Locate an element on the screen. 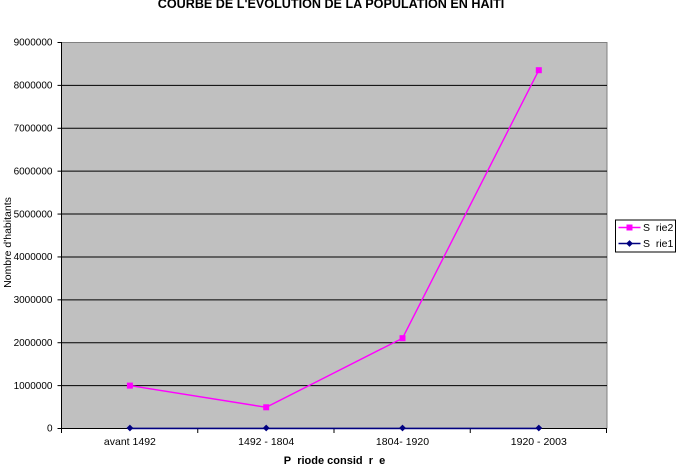 This screenshot has width=677, height=468. svg-text: 1492 - 1804 is located at coordinates (266, 442).